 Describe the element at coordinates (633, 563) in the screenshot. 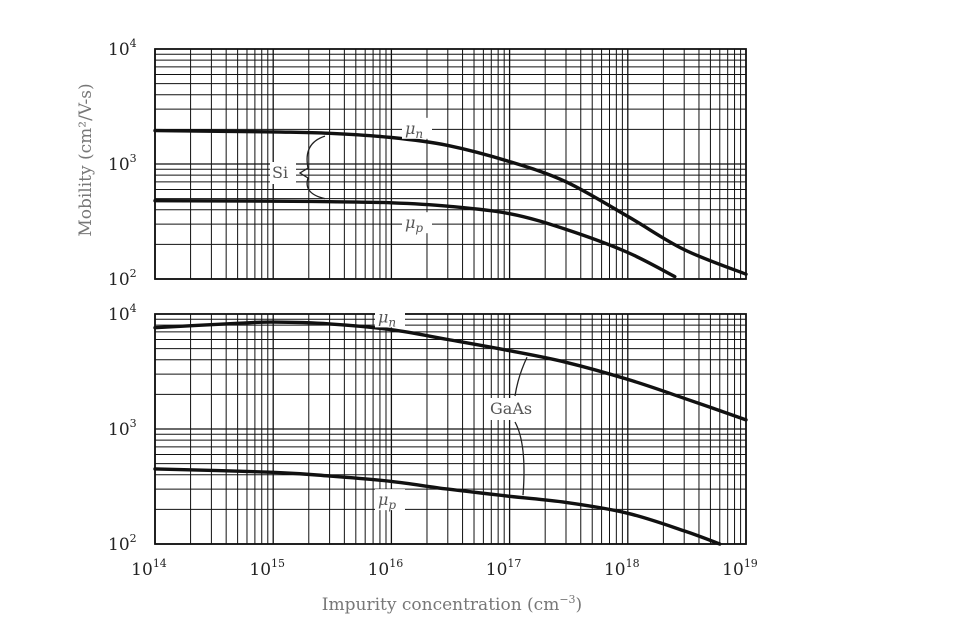

I see `x-tick-exp: 18` at that location.